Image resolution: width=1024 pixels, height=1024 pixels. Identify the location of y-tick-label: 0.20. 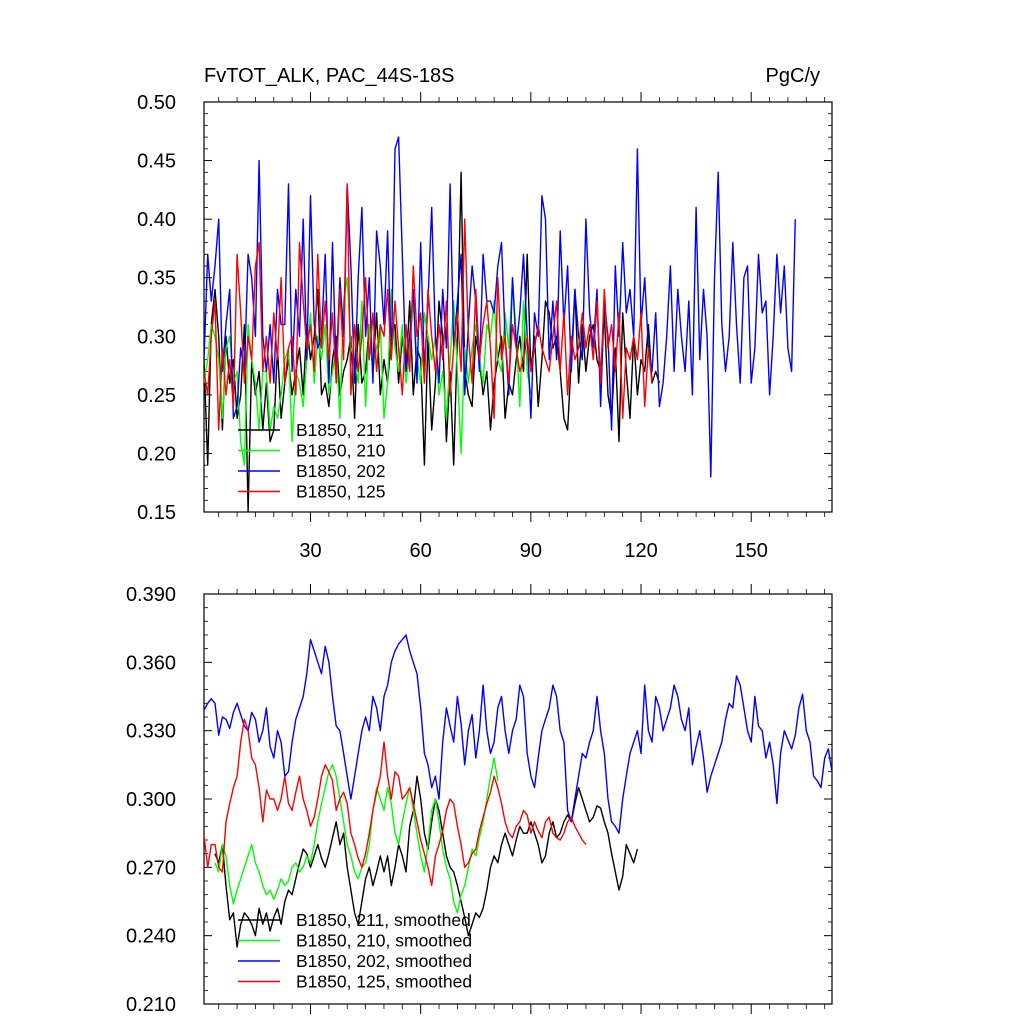
(156, 454).